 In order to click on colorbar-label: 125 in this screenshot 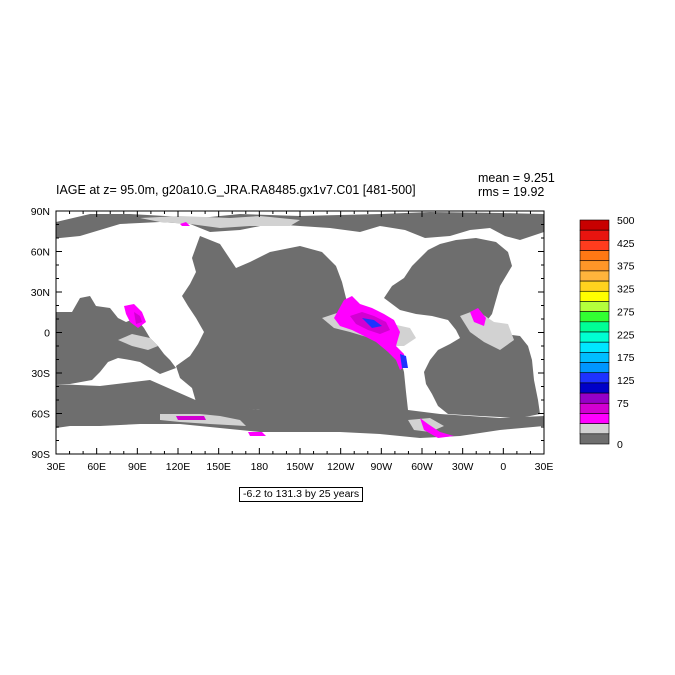, I will do `click(626, 381)`.